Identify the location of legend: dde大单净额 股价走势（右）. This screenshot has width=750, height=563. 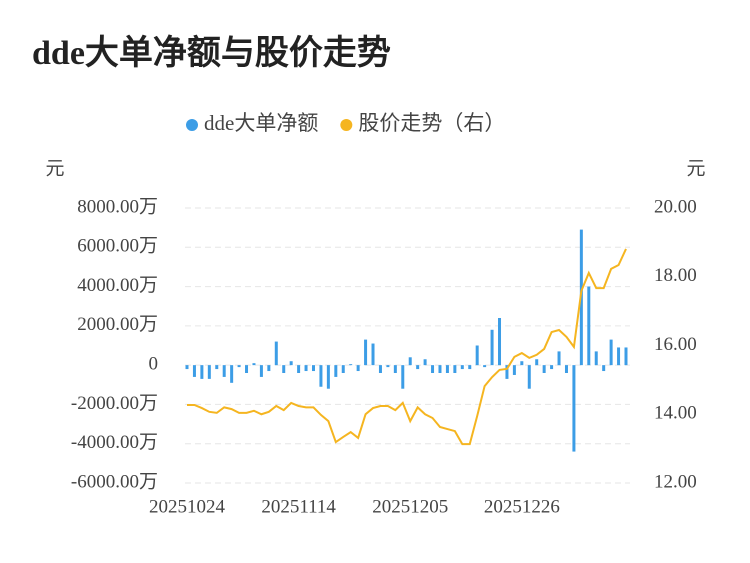
(345, 123).